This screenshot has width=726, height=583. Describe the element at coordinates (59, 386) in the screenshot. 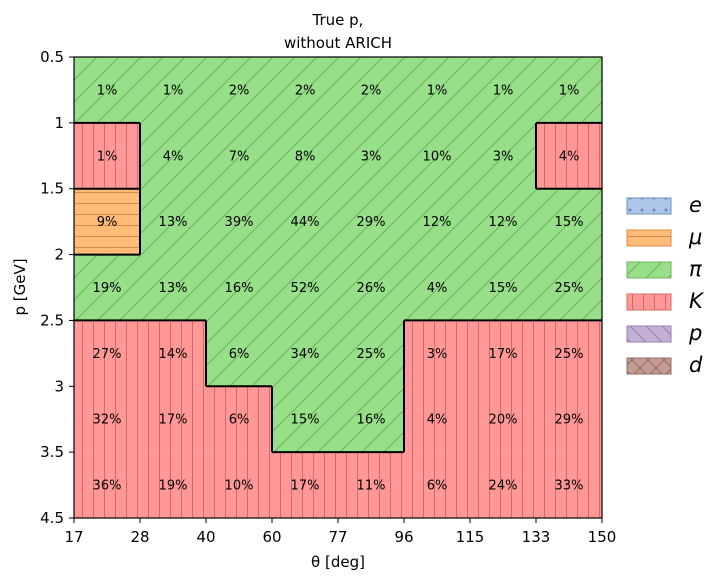

I see `y-tick-label: 3` at that location.